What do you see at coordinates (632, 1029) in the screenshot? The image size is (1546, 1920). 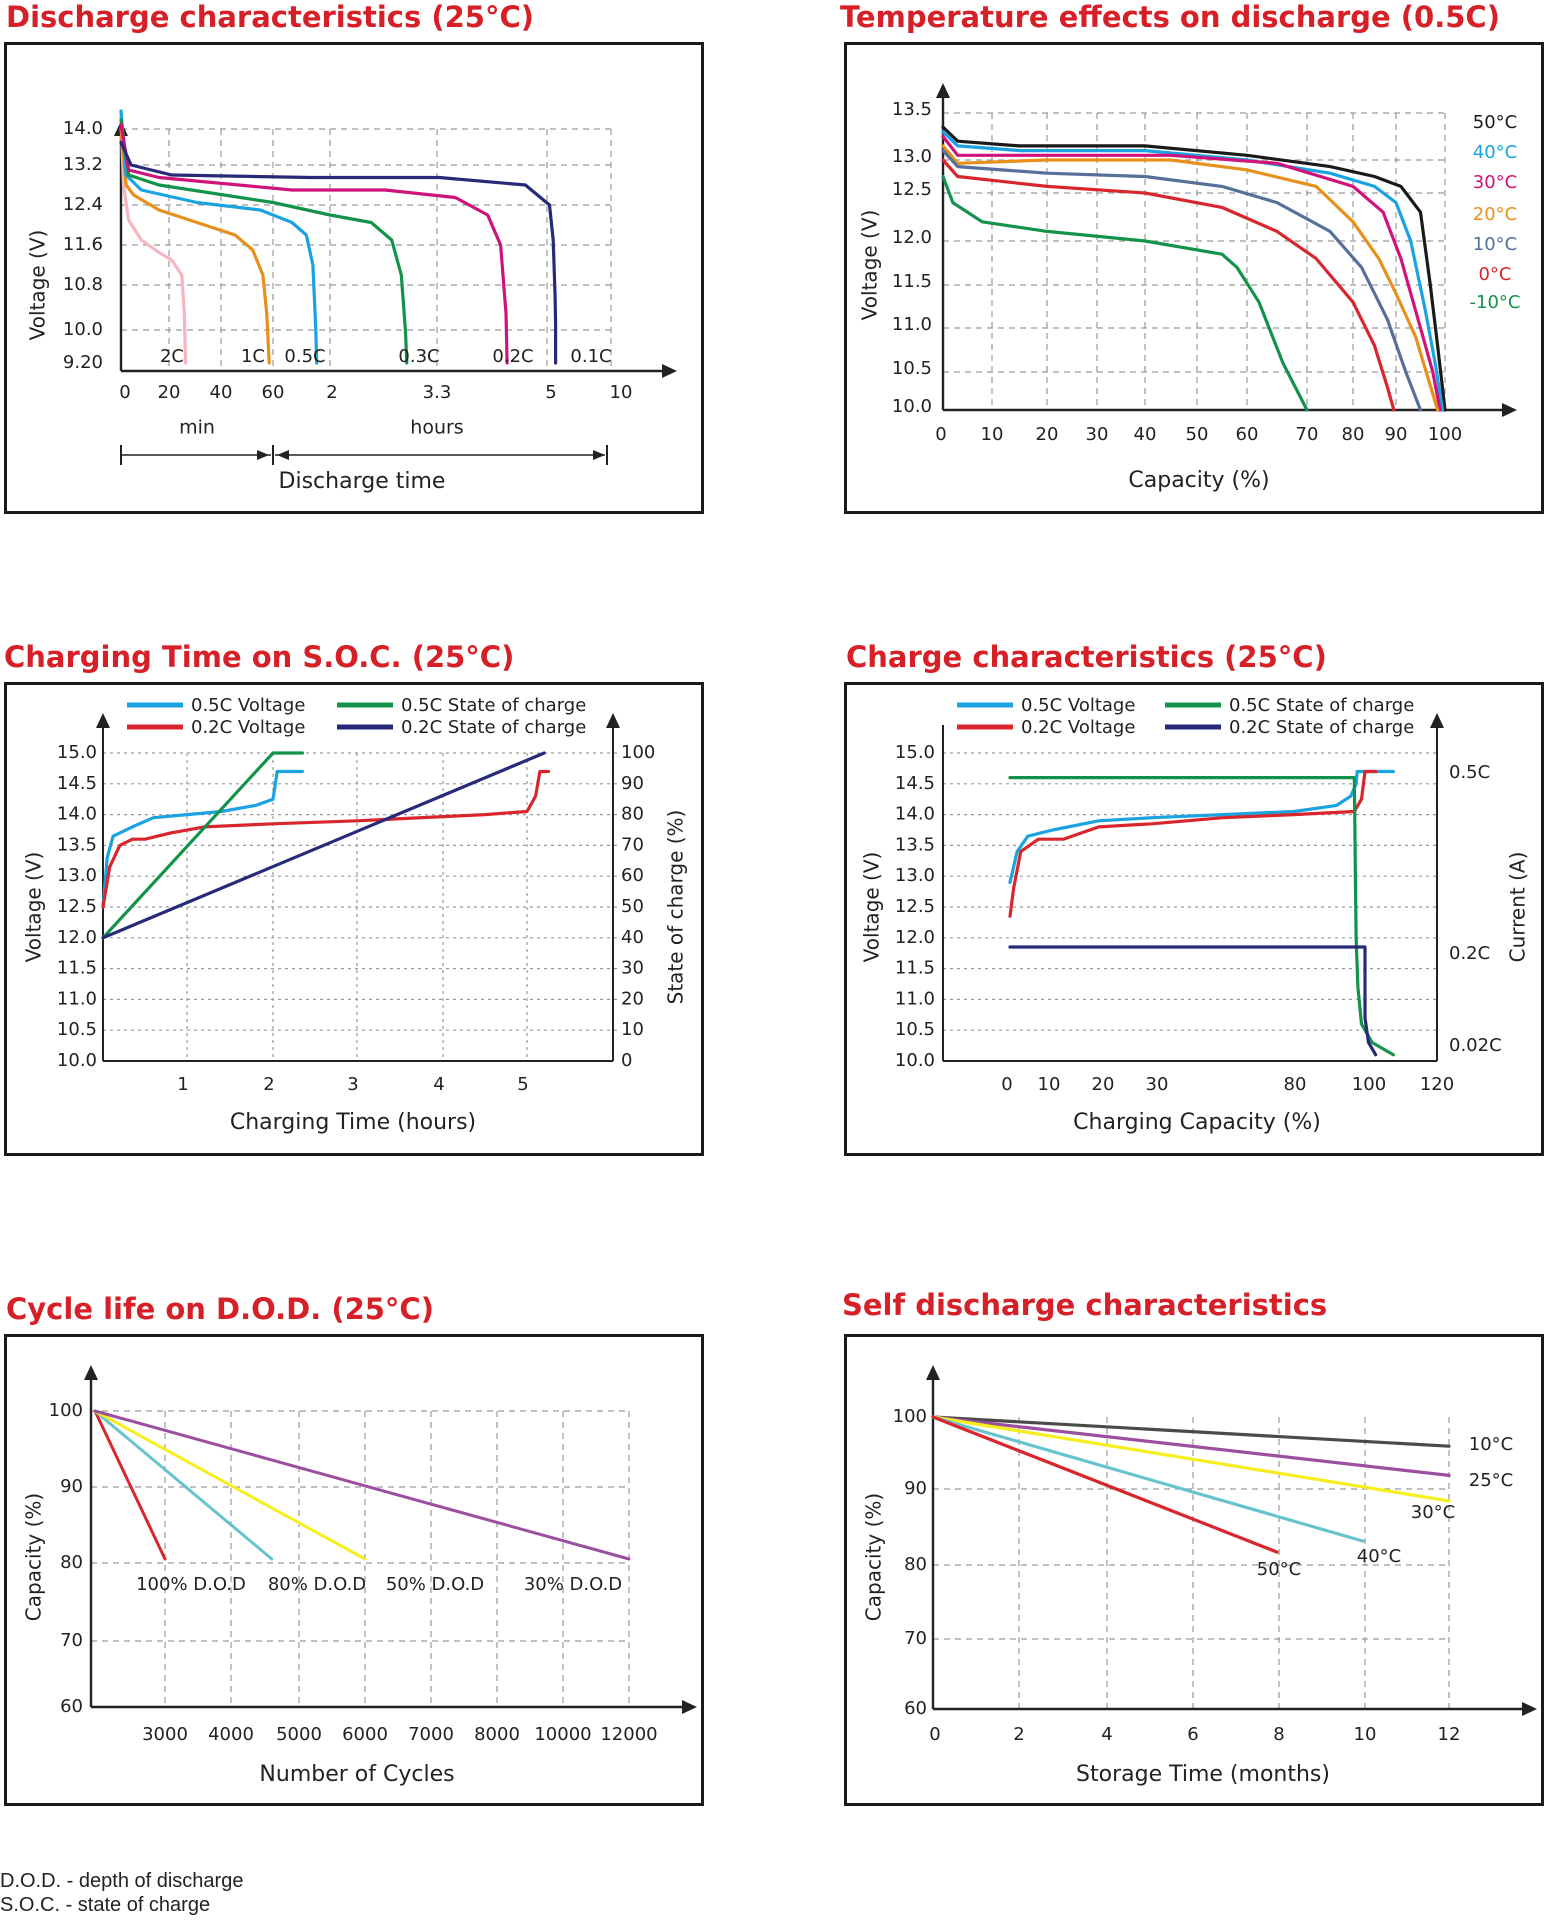 I see `y2-tick-label: 10` at bounding box center [632, 1029].